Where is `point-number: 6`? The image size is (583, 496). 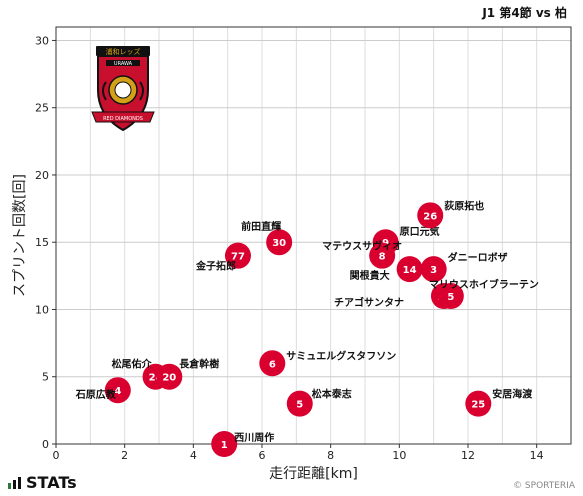 point-number: 6 is located at coordinates (272, 364).